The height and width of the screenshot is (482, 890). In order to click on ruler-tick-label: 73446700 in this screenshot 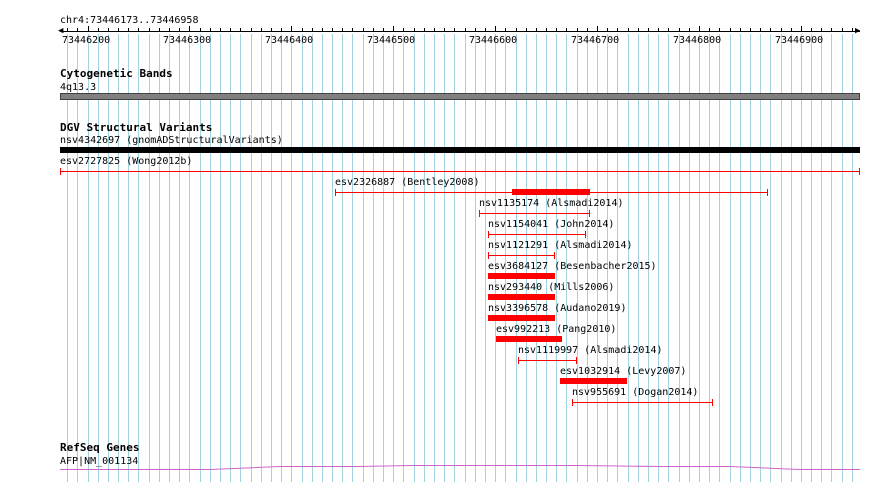, I will do `click(595, 40)`.